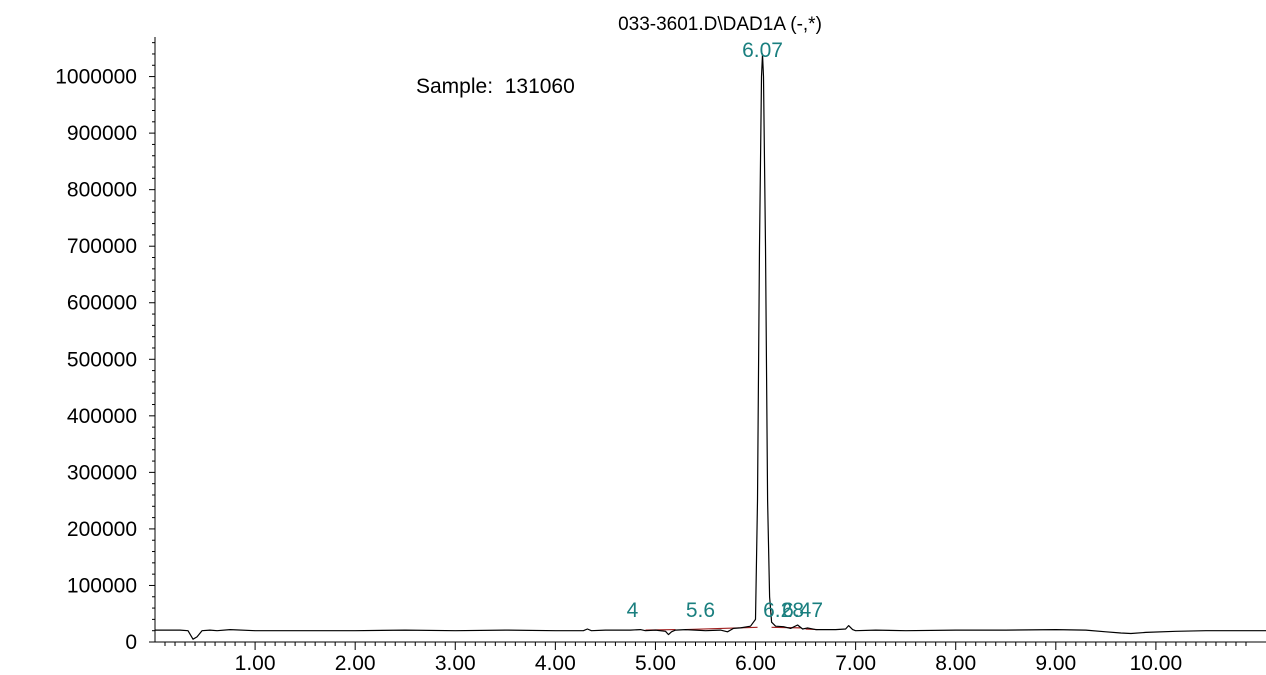 The image size is (1266, 675). I want to click on y-tick-label: 200000, so click(102, 529).